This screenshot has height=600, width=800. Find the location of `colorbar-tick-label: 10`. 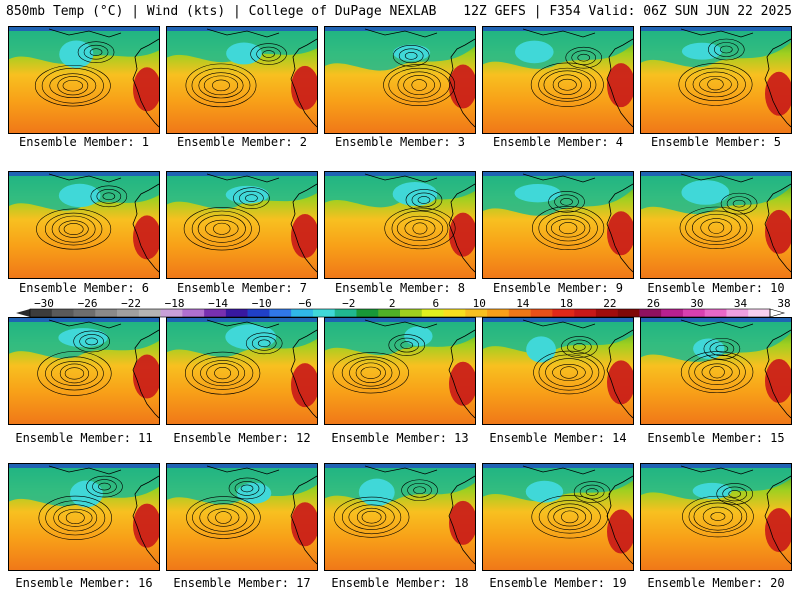

colorbar-tick-label: 10 is located at coordinates (479, 304).